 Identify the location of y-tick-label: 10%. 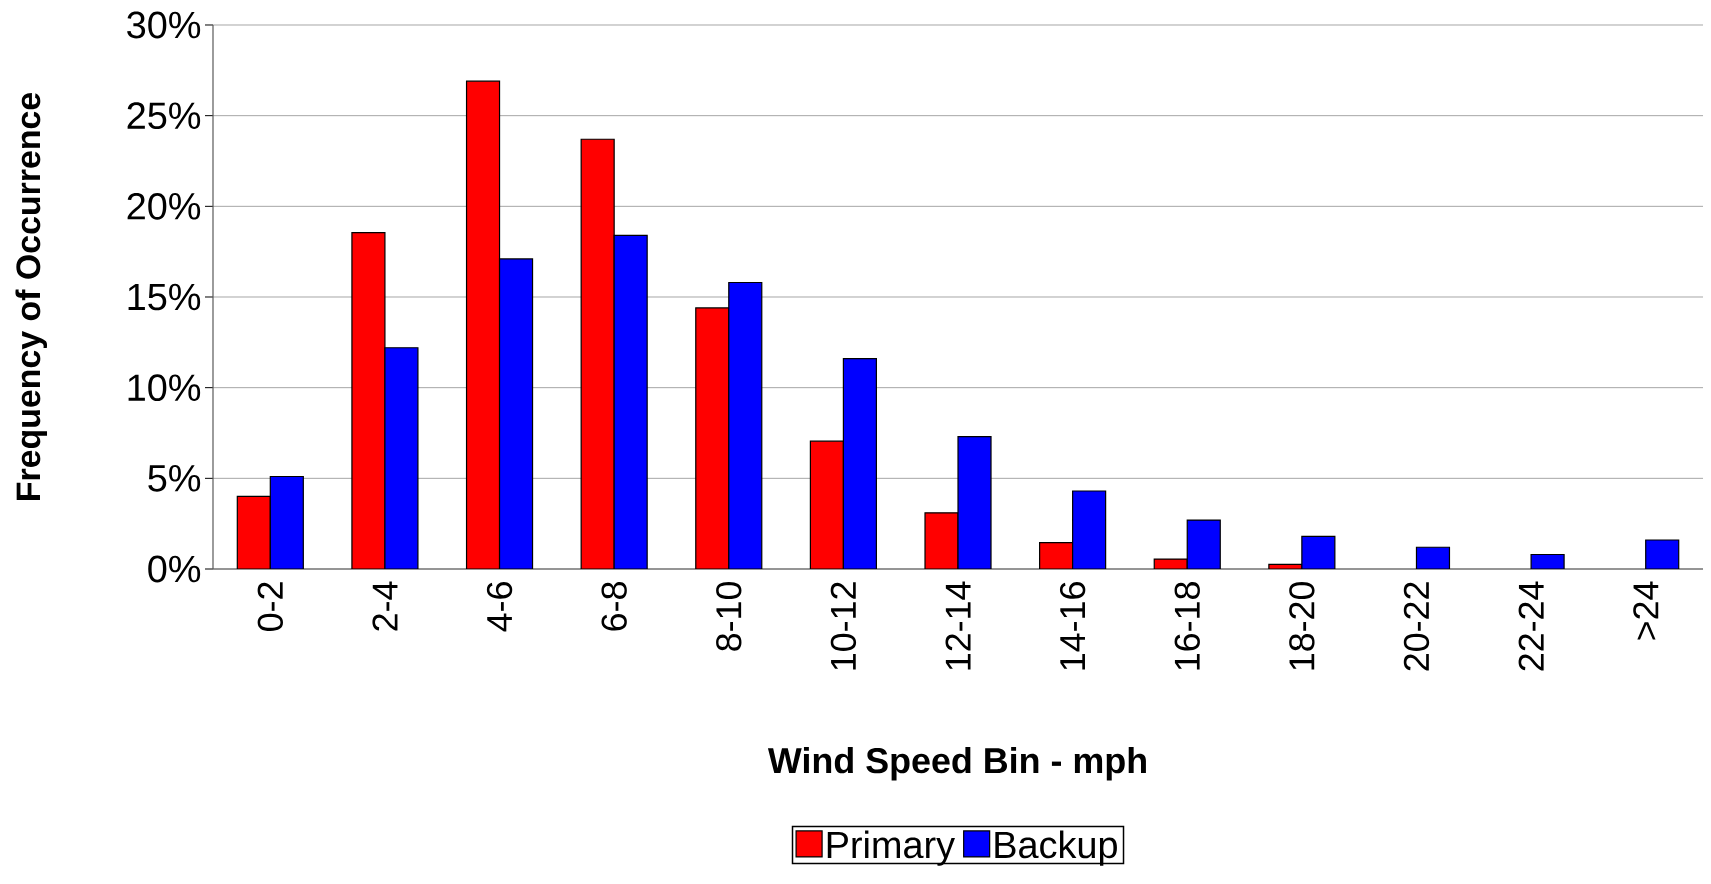
(164, 388).